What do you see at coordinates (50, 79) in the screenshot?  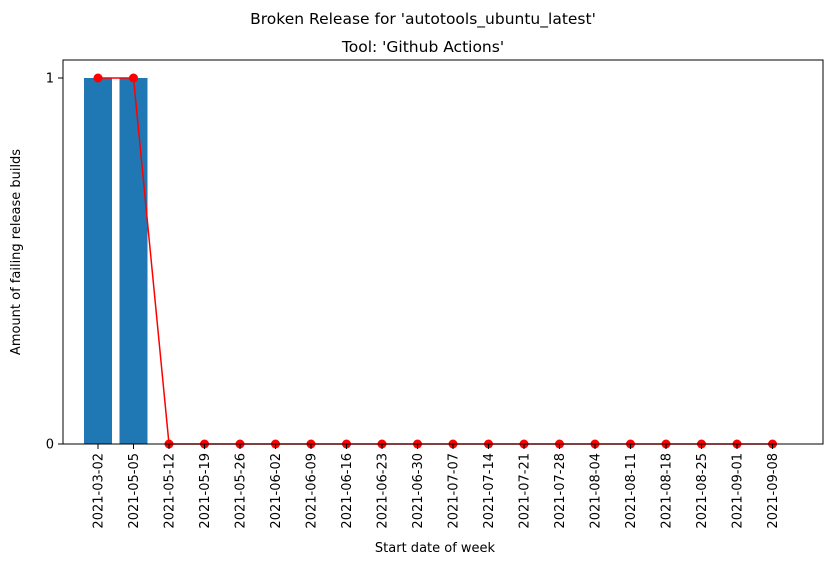 I see `y-tick-label: 1` at bounding box center [50, 79].